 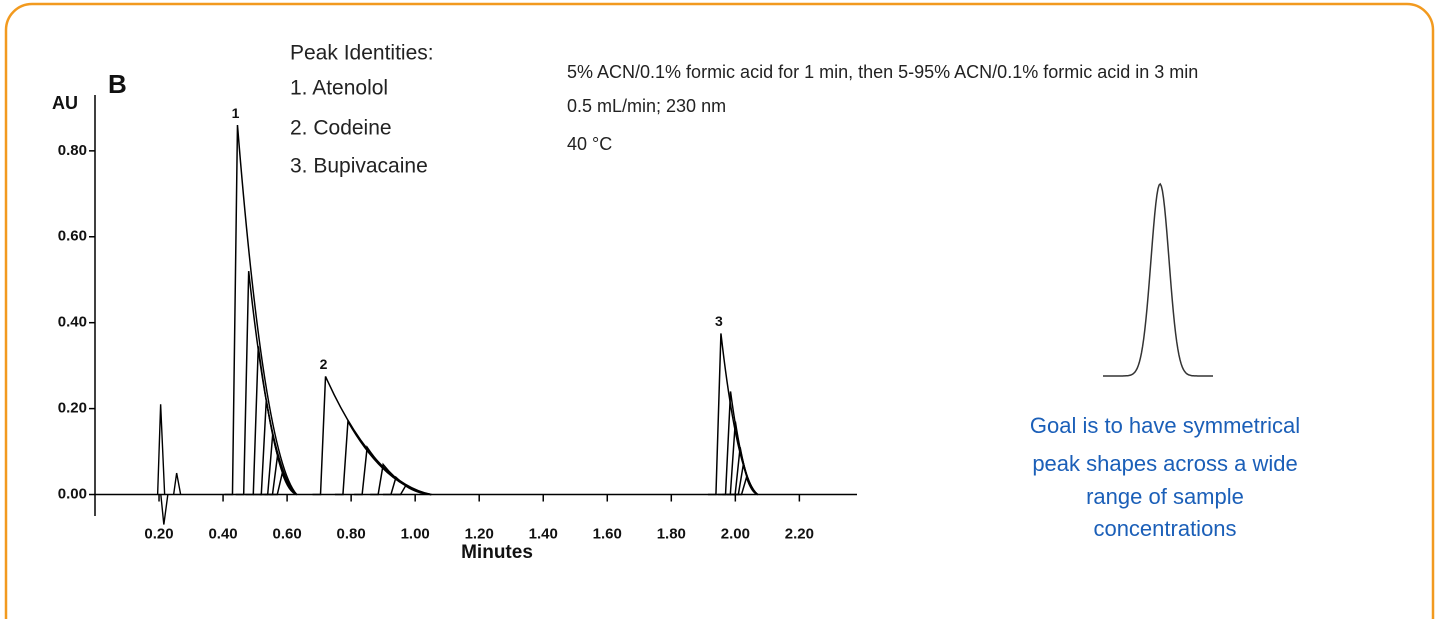 What do you see at coordinates (65, 103) in the screenshot?
I see `y-axis-label: AU` at bounding box center [65, 103].